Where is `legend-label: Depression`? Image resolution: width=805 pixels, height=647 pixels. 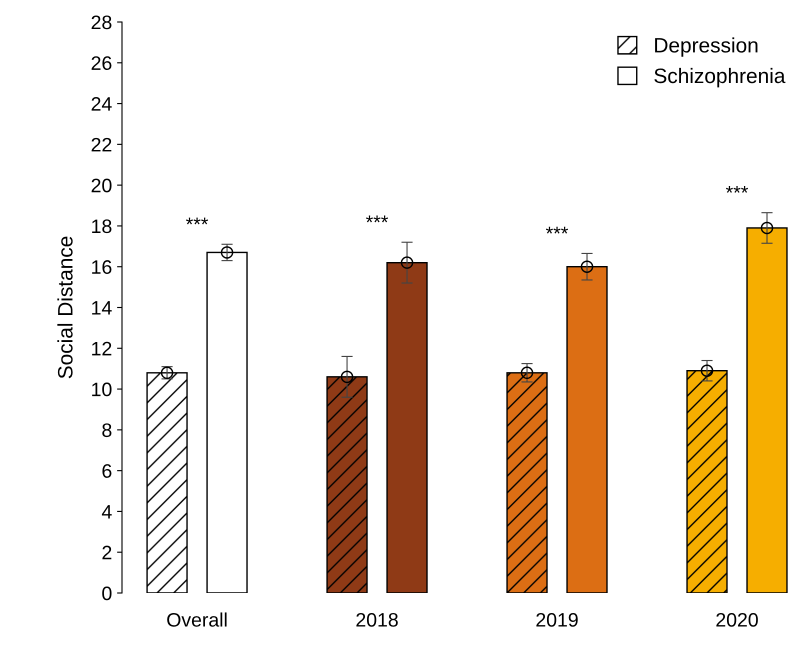 legend-label: Depression is located at coordinates (706, 47).